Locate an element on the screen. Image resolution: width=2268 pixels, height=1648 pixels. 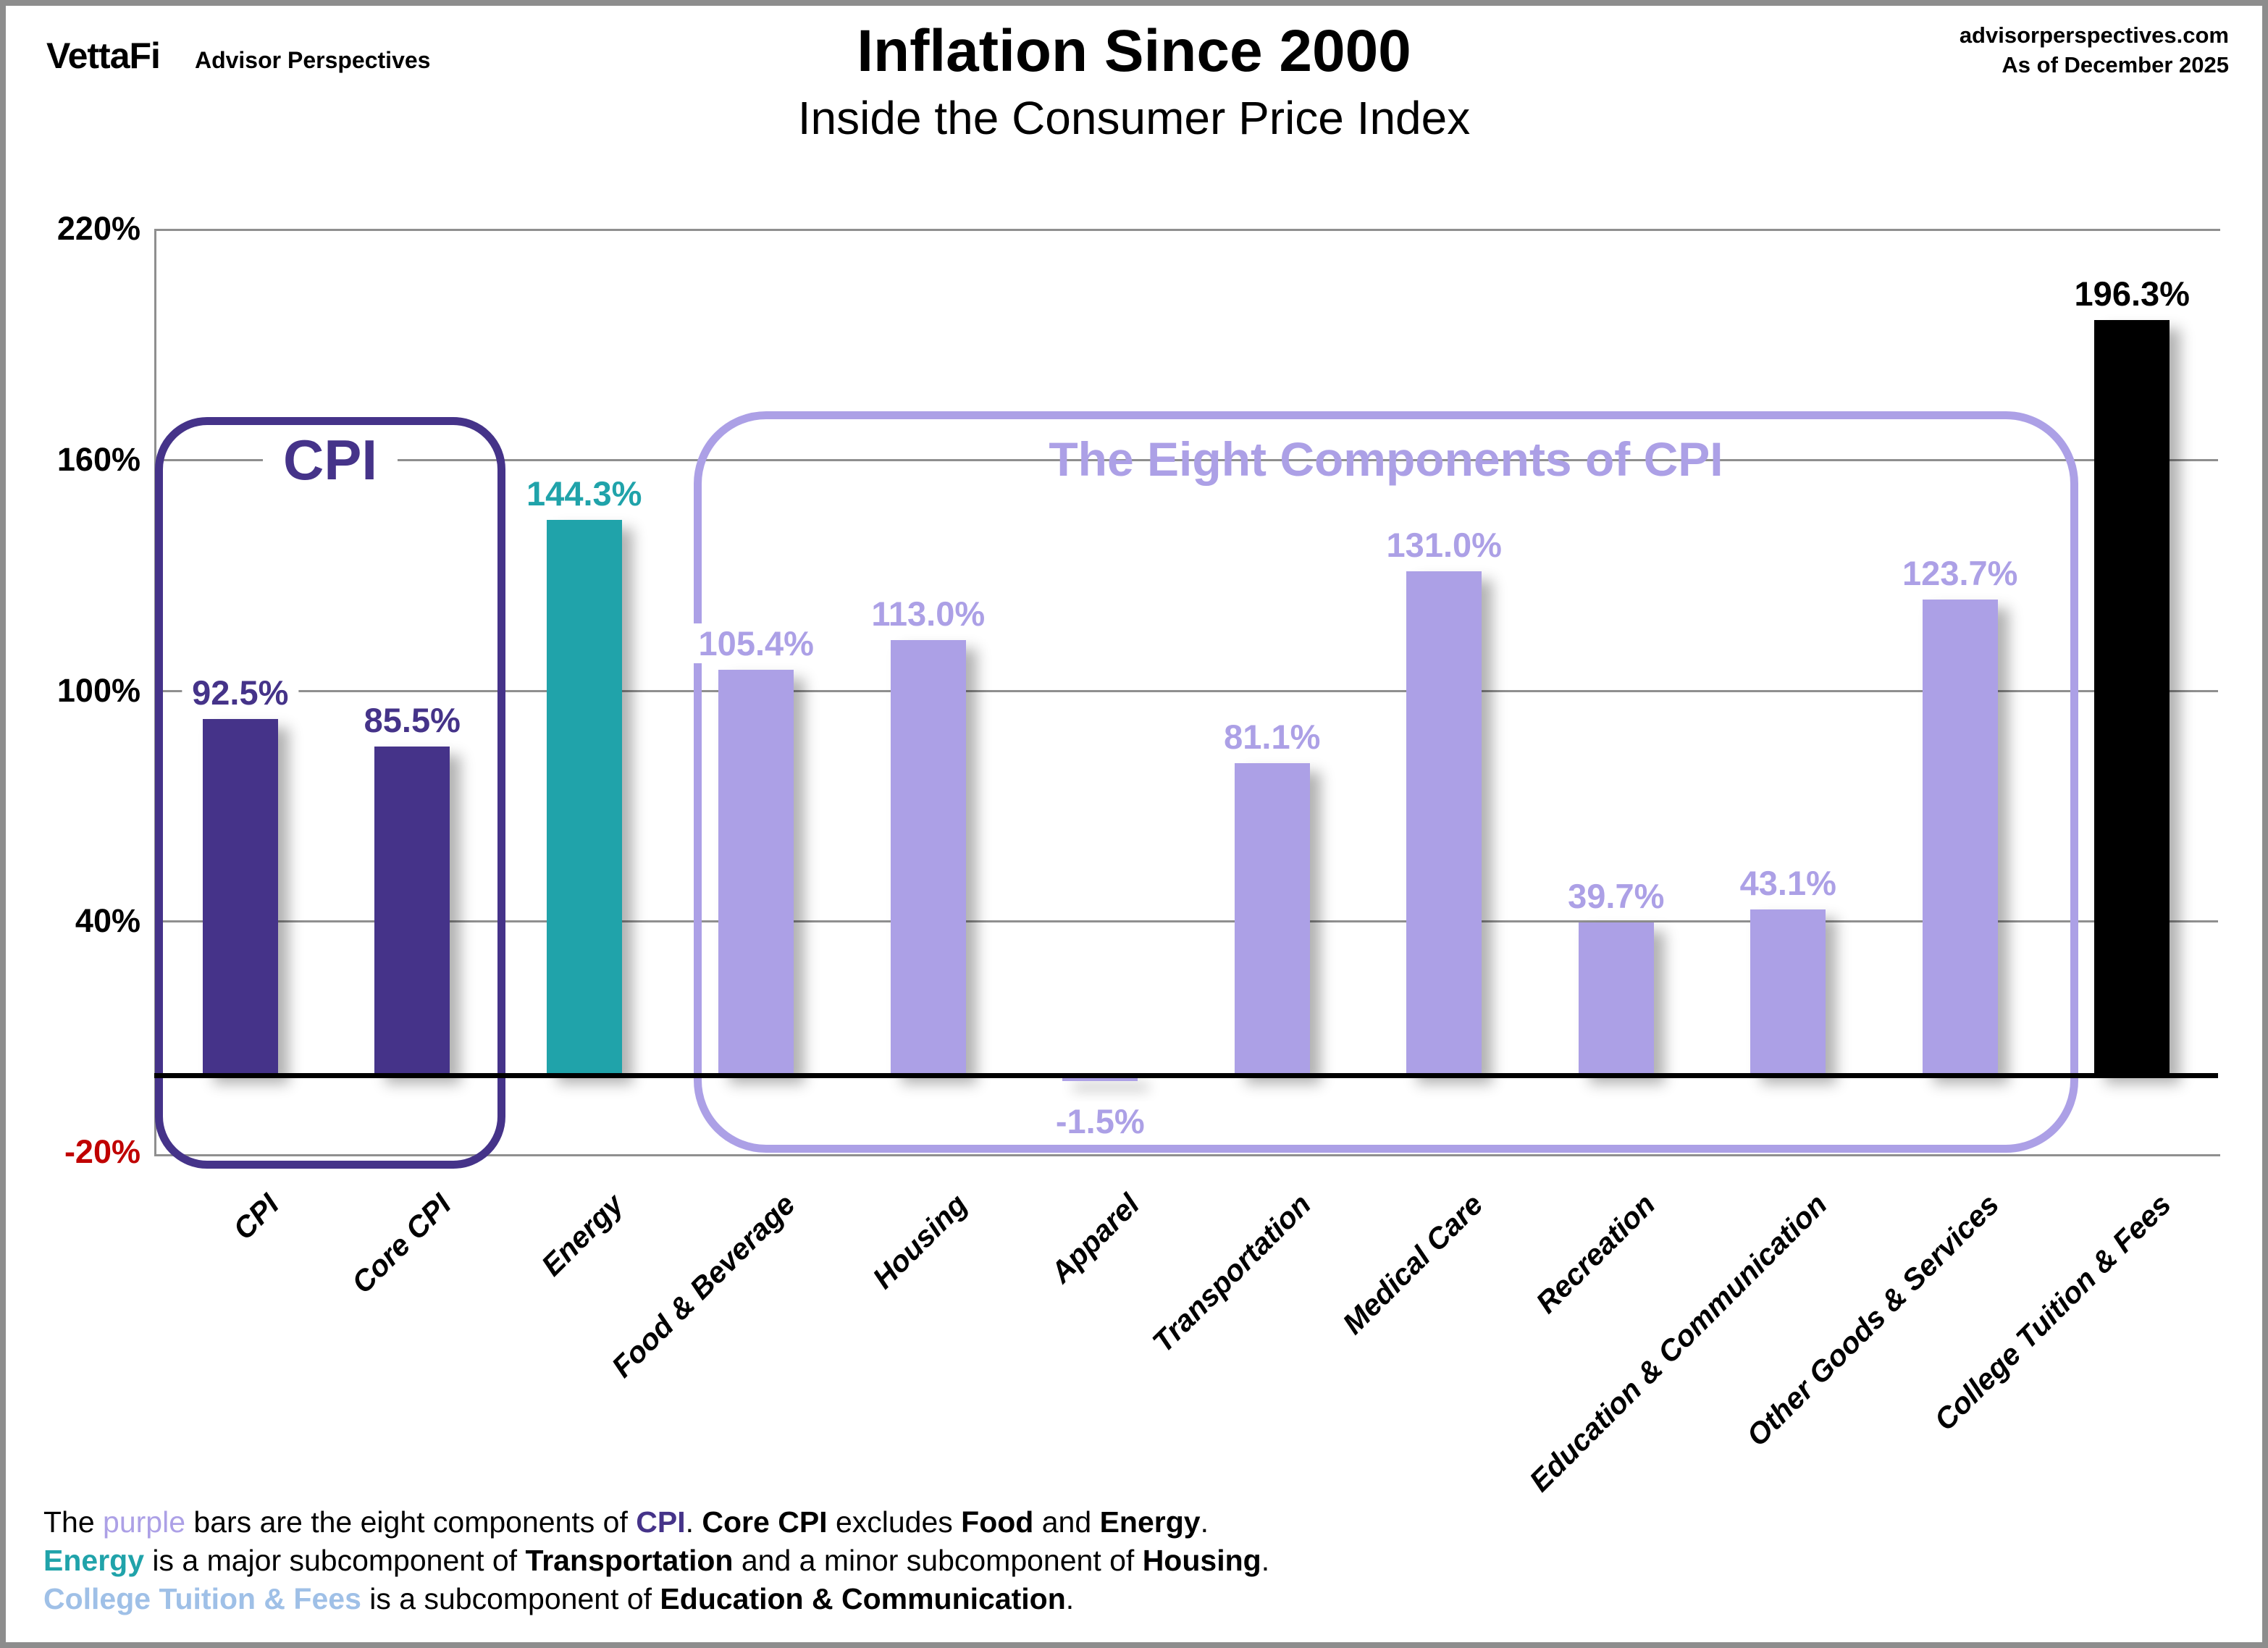
x-axis-label-text: Recreation is located at coordinates (1595, 1253).